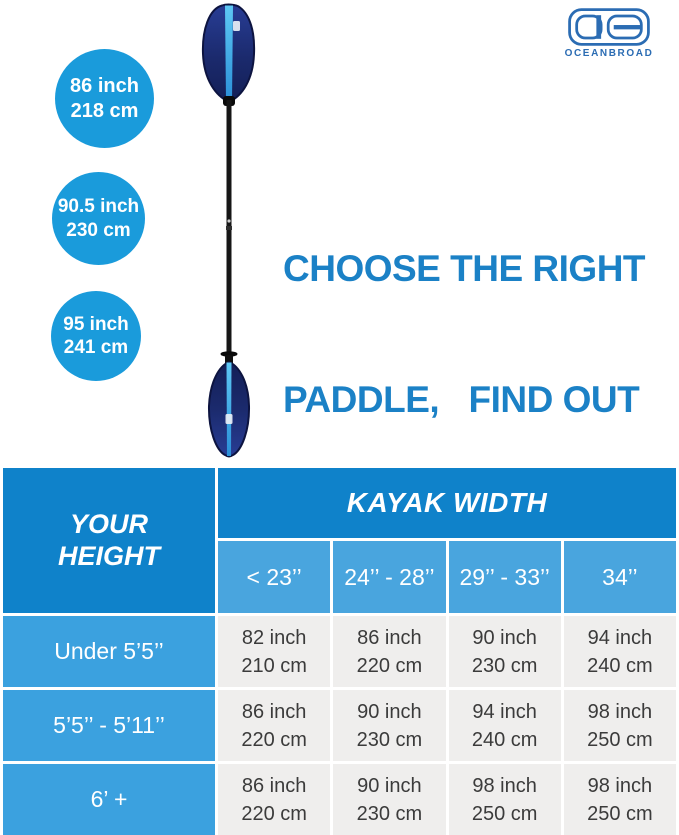 This screenshot has height=835, width=679. I want to click on col-header-34: 34’’, so click(619, 577).